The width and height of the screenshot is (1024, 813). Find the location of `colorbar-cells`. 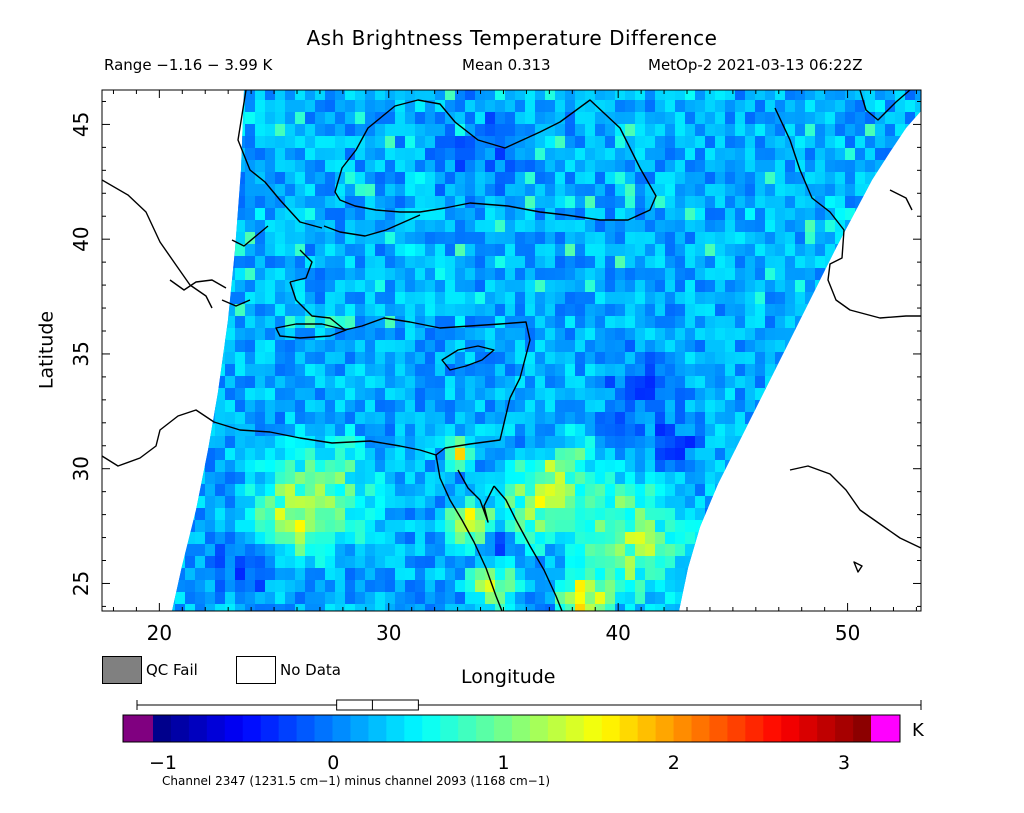

colorbar-cells is located at coordinates (511, 728).